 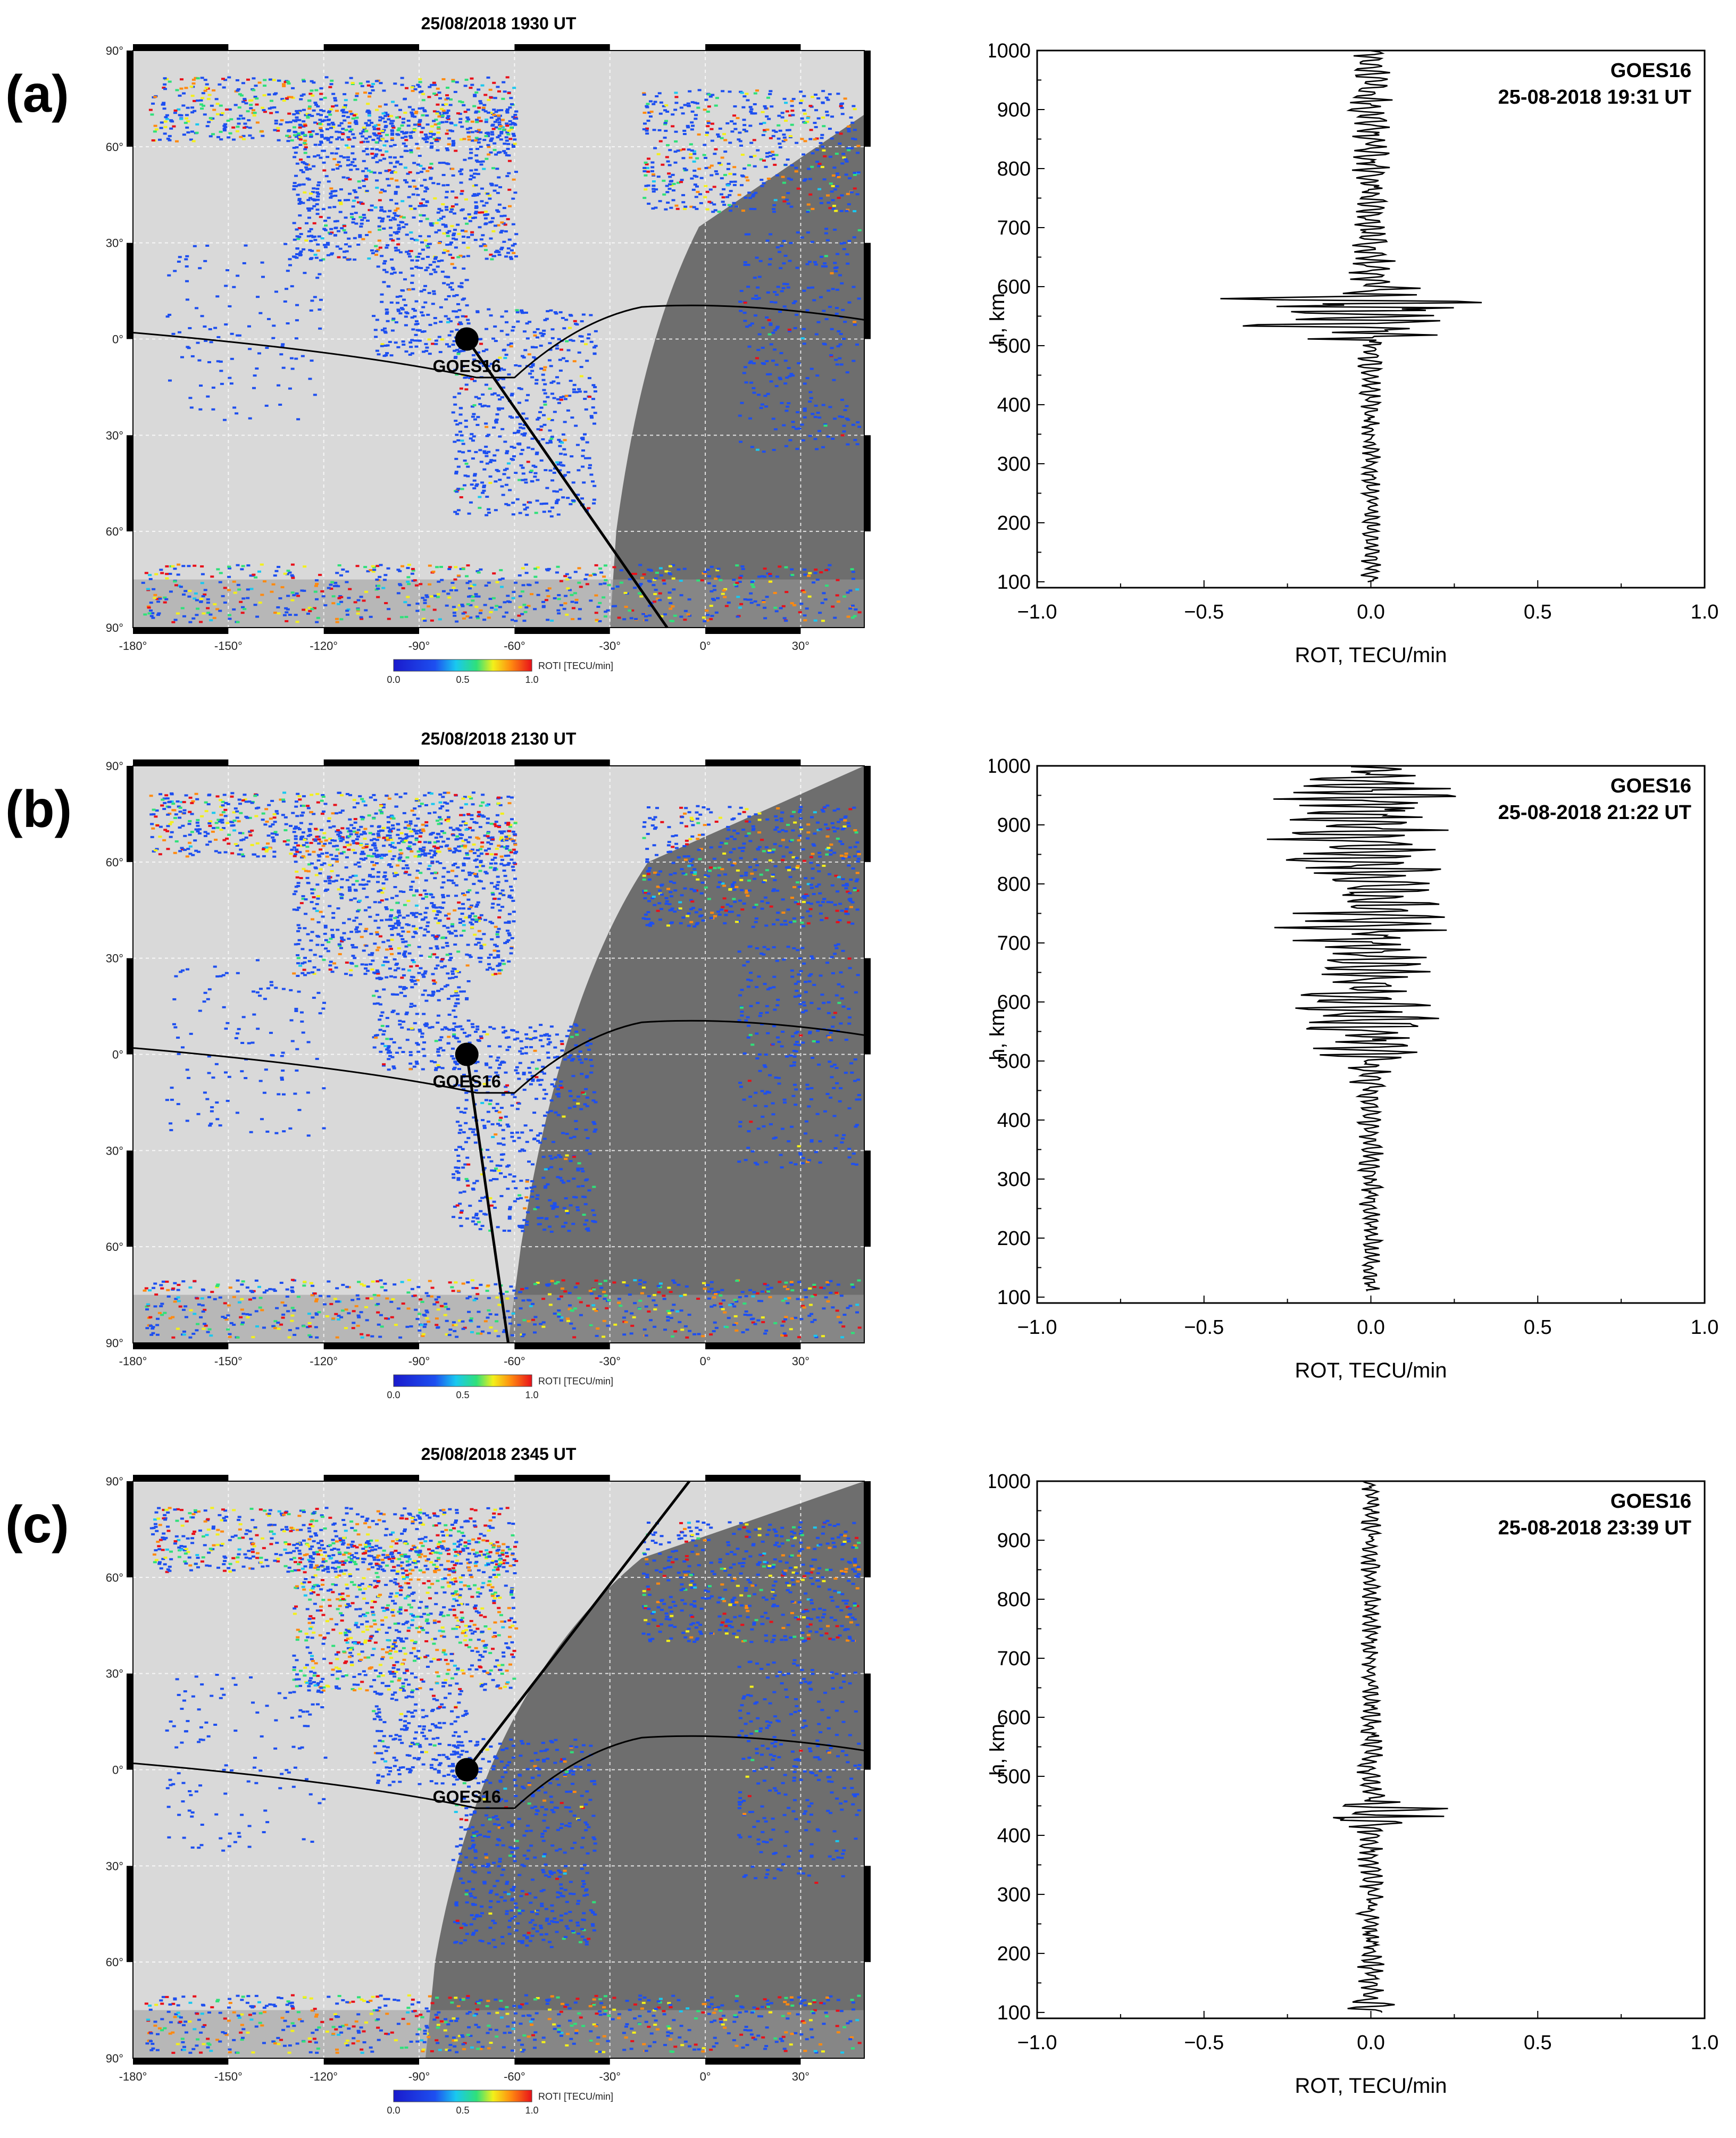 I want to click on x-axis-label: ROT, TECU/min, so click(x=1371, y=655).